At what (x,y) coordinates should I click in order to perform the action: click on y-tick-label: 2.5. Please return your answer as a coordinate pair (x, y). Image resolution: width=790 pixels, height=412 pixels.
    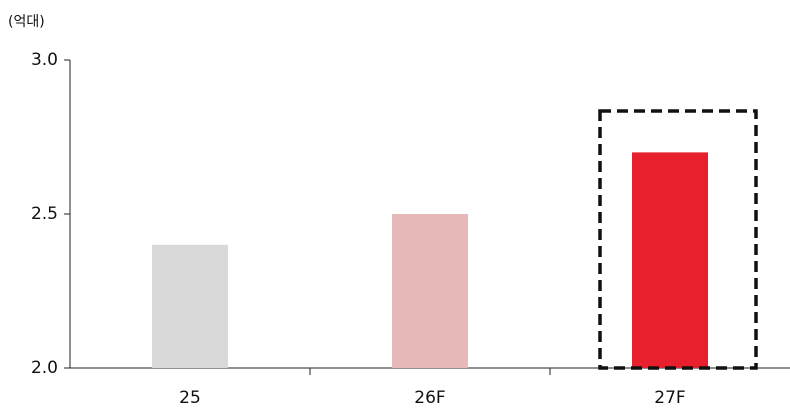
    Looking at the image, I should click on (44, 214).